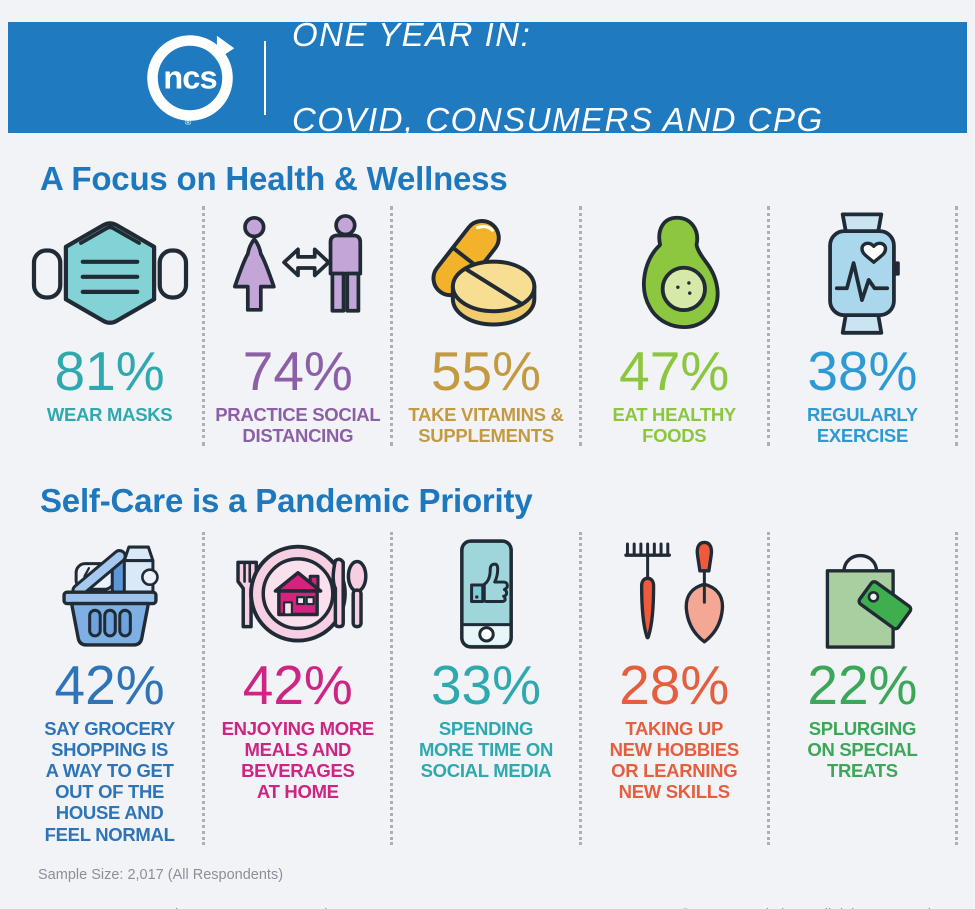 The height and width of the screenshot is (909, 975). What do you see at coordinates (286, 501) in the screenshot?
I see `section-heading-self-care: Self-Care is a Pandemic Priority` at bounding box center [286, 501].